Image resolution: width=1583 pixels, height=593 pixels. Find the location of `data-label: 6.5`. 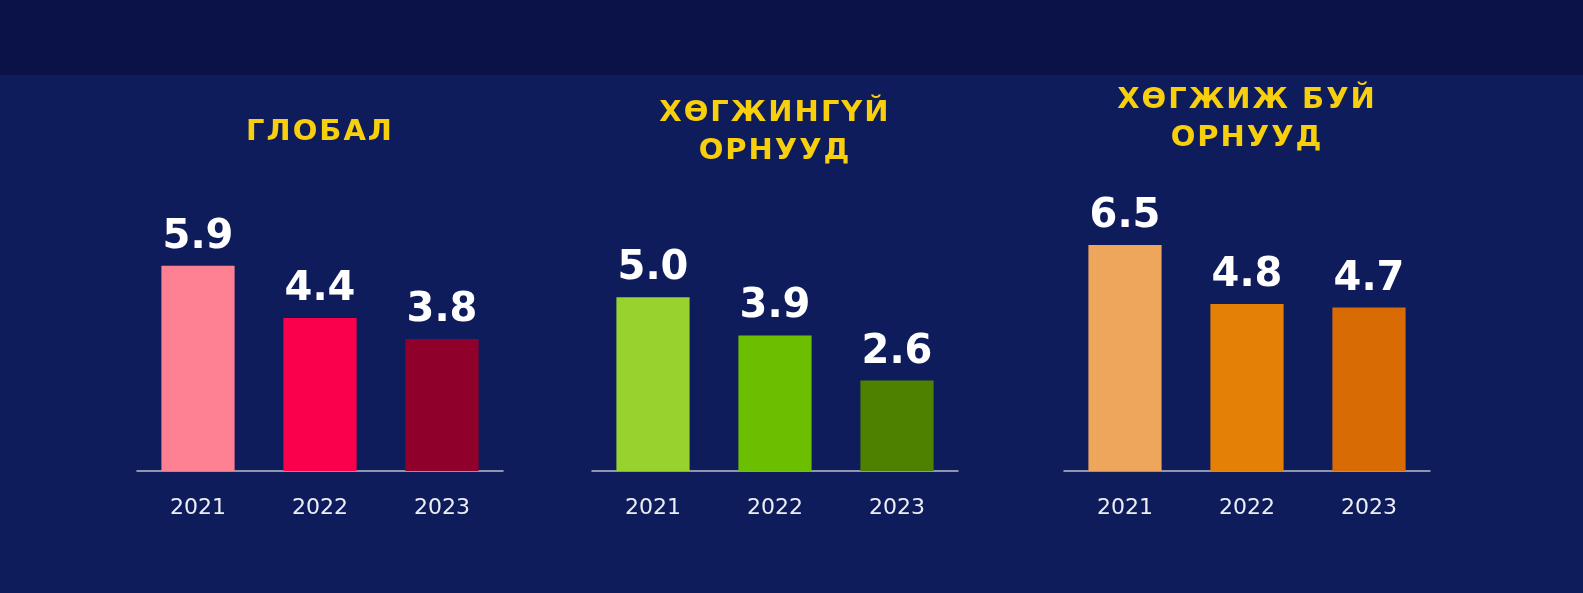

data-label: 6.5 is located at coordinates (1125, 213).